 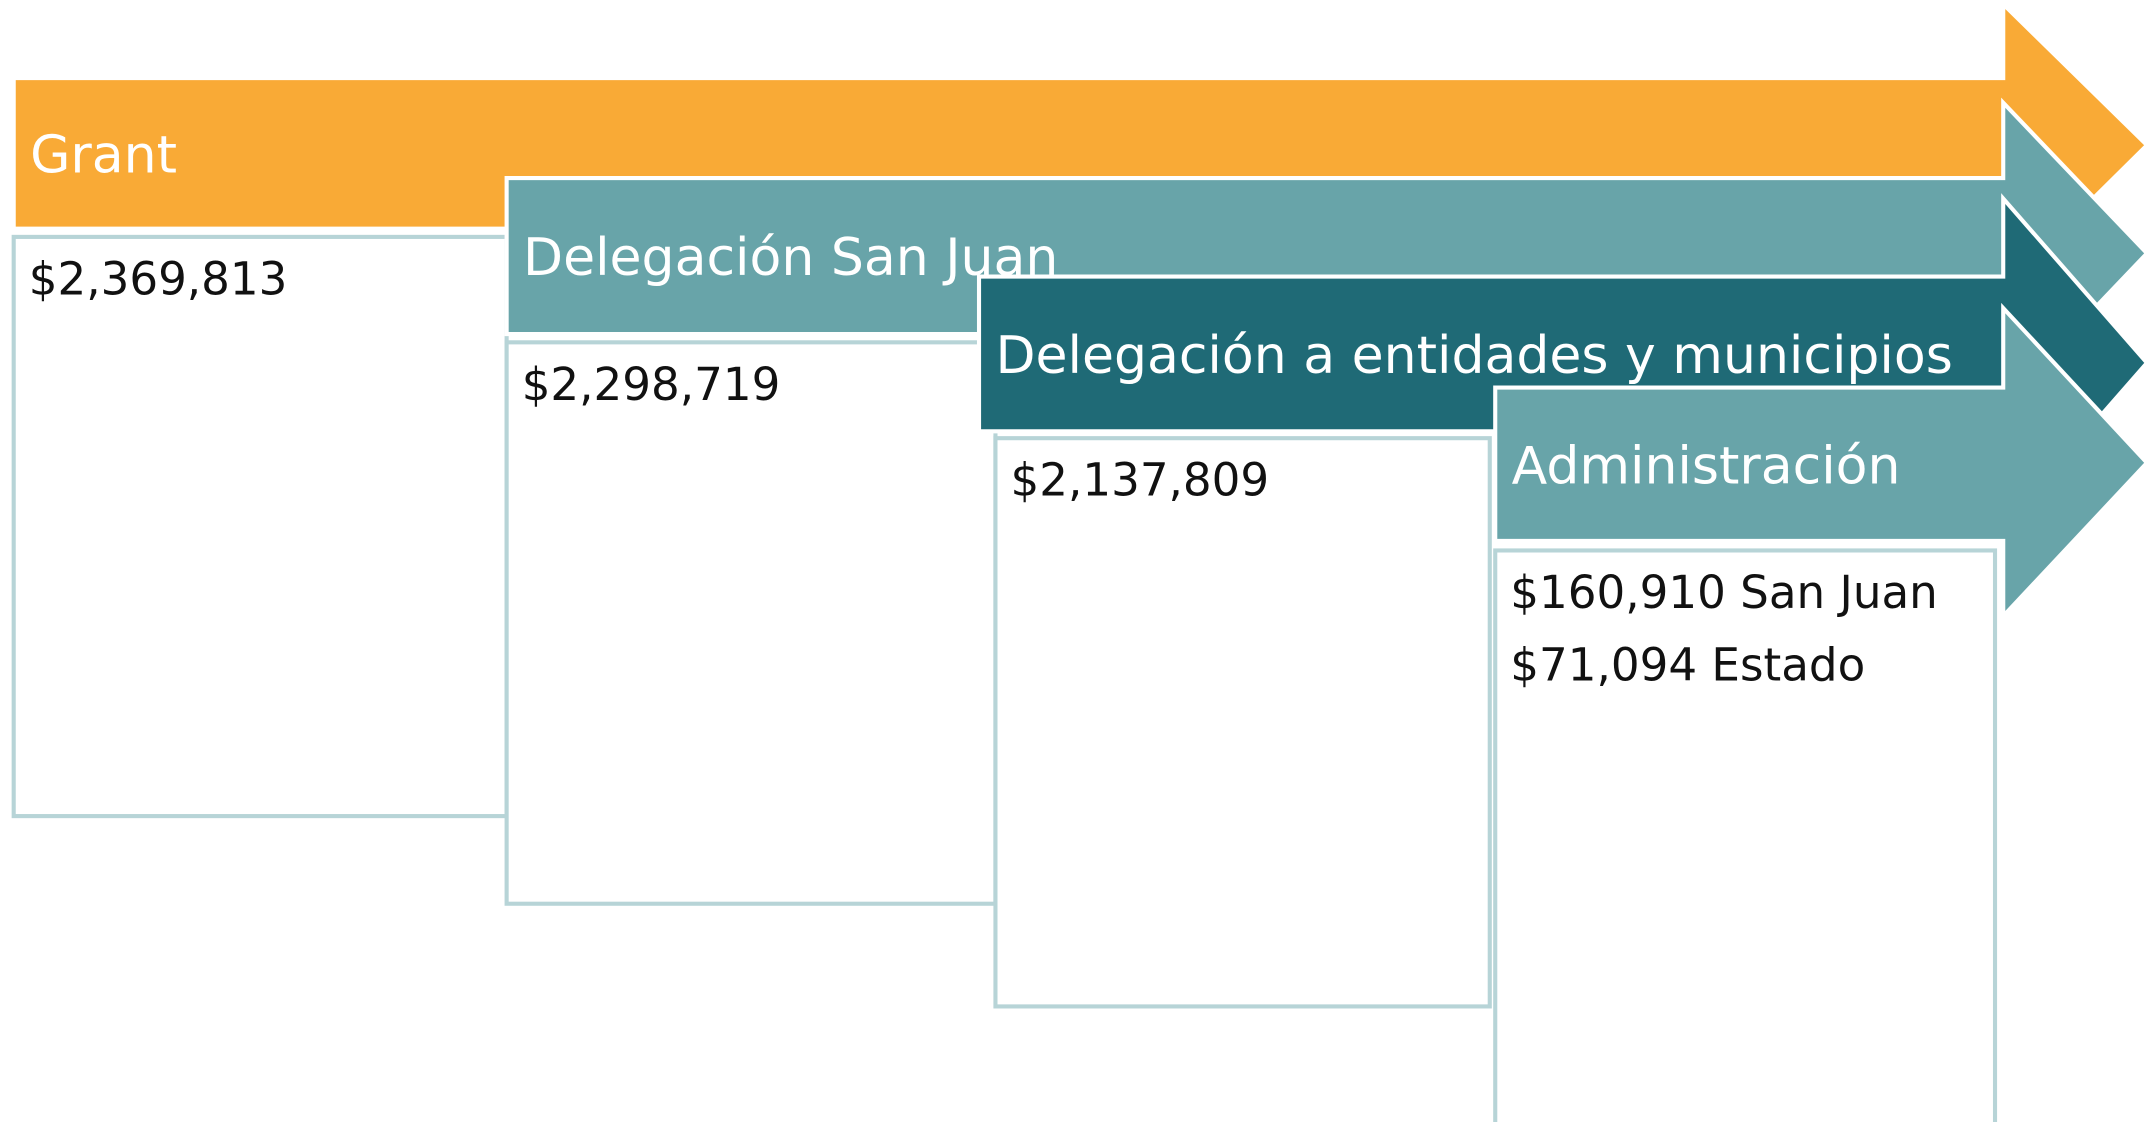 What do you see at coordinates (790, 258) in the screenshot?
I see `step-title: Delegación San Juan` at bounding box center [790, 258].